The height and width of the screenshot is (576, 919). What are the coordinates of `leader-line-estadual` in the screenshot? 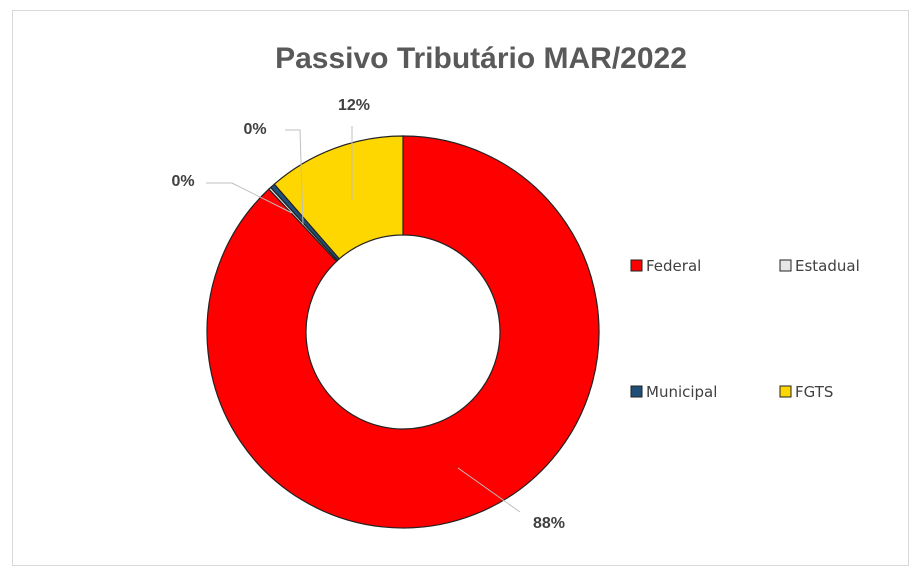 It's located at (249, 198).